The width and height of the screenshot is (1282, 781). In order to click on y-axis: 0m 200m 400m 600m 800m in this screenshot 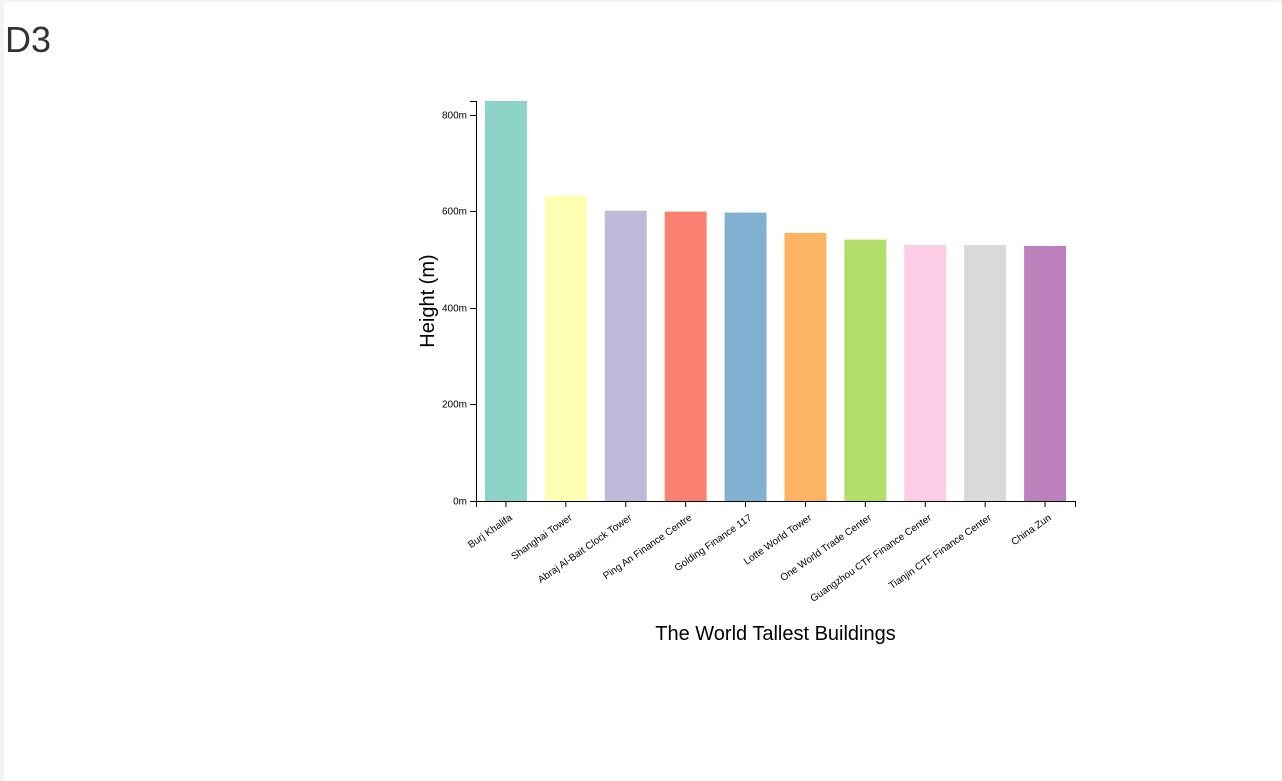, I will do `click(459, 304)`.